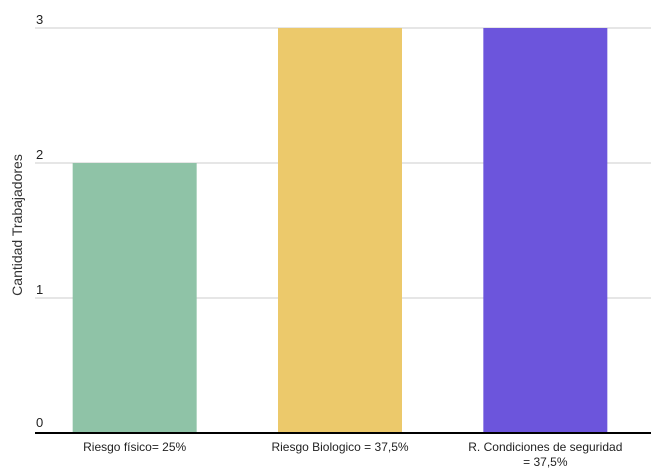 Image resolution: width=651 pixels, height=468 pixels. I want to click on bar, so click(134, 298).